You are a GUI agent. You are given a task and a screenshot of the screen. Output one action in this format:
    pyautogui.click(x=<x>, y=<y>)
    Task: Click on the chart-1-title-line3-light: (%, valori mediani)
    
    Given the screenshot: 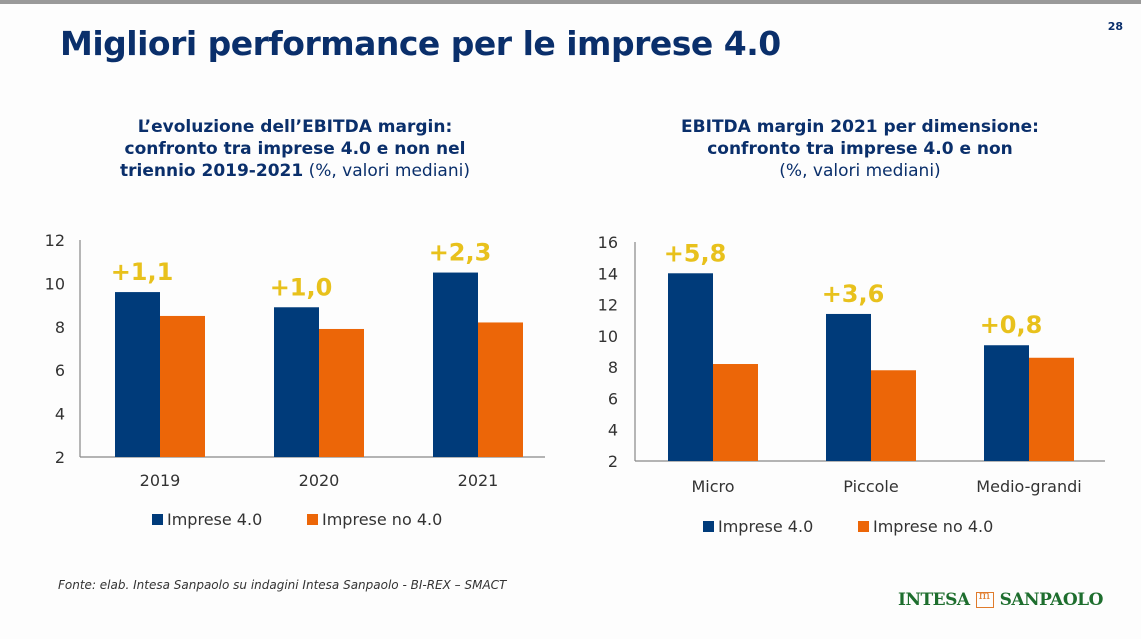 What is the action you would take?
    pyautogui.click(x=386, y=171)
    